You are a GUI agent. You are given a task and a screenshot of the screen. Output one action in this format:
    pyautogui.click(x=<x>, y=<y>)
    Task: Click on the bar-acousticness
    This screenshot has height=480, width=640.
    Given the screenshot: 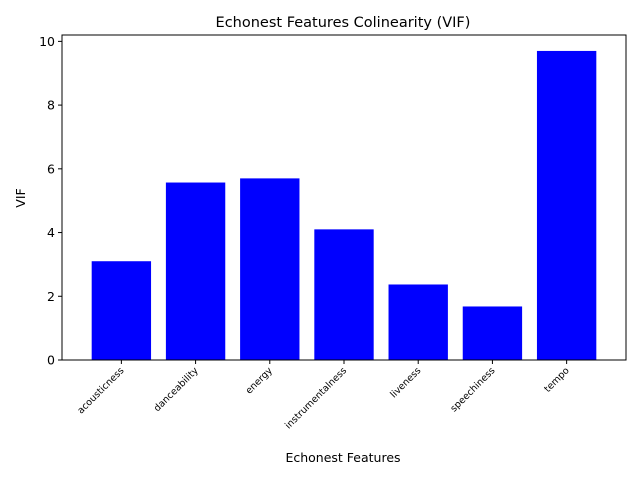 What is the action you would take?
    pyautogui.click(x=121, y=310)
    